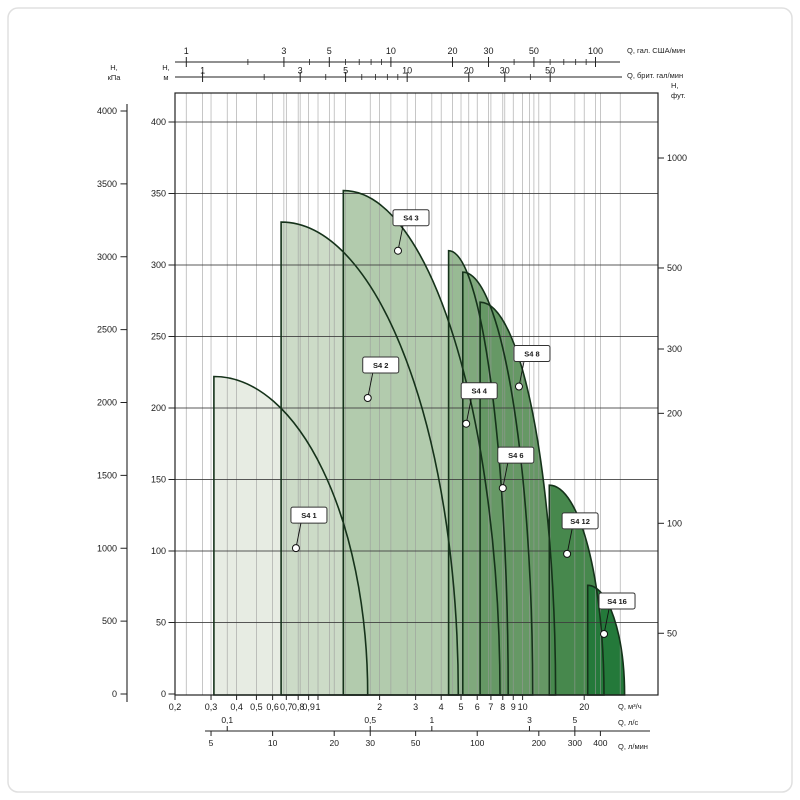  What do you see at coordinates (107, 548) in the screenshot?
I see `kpa-tick-label: 1000` at bounding box center [107, 548].